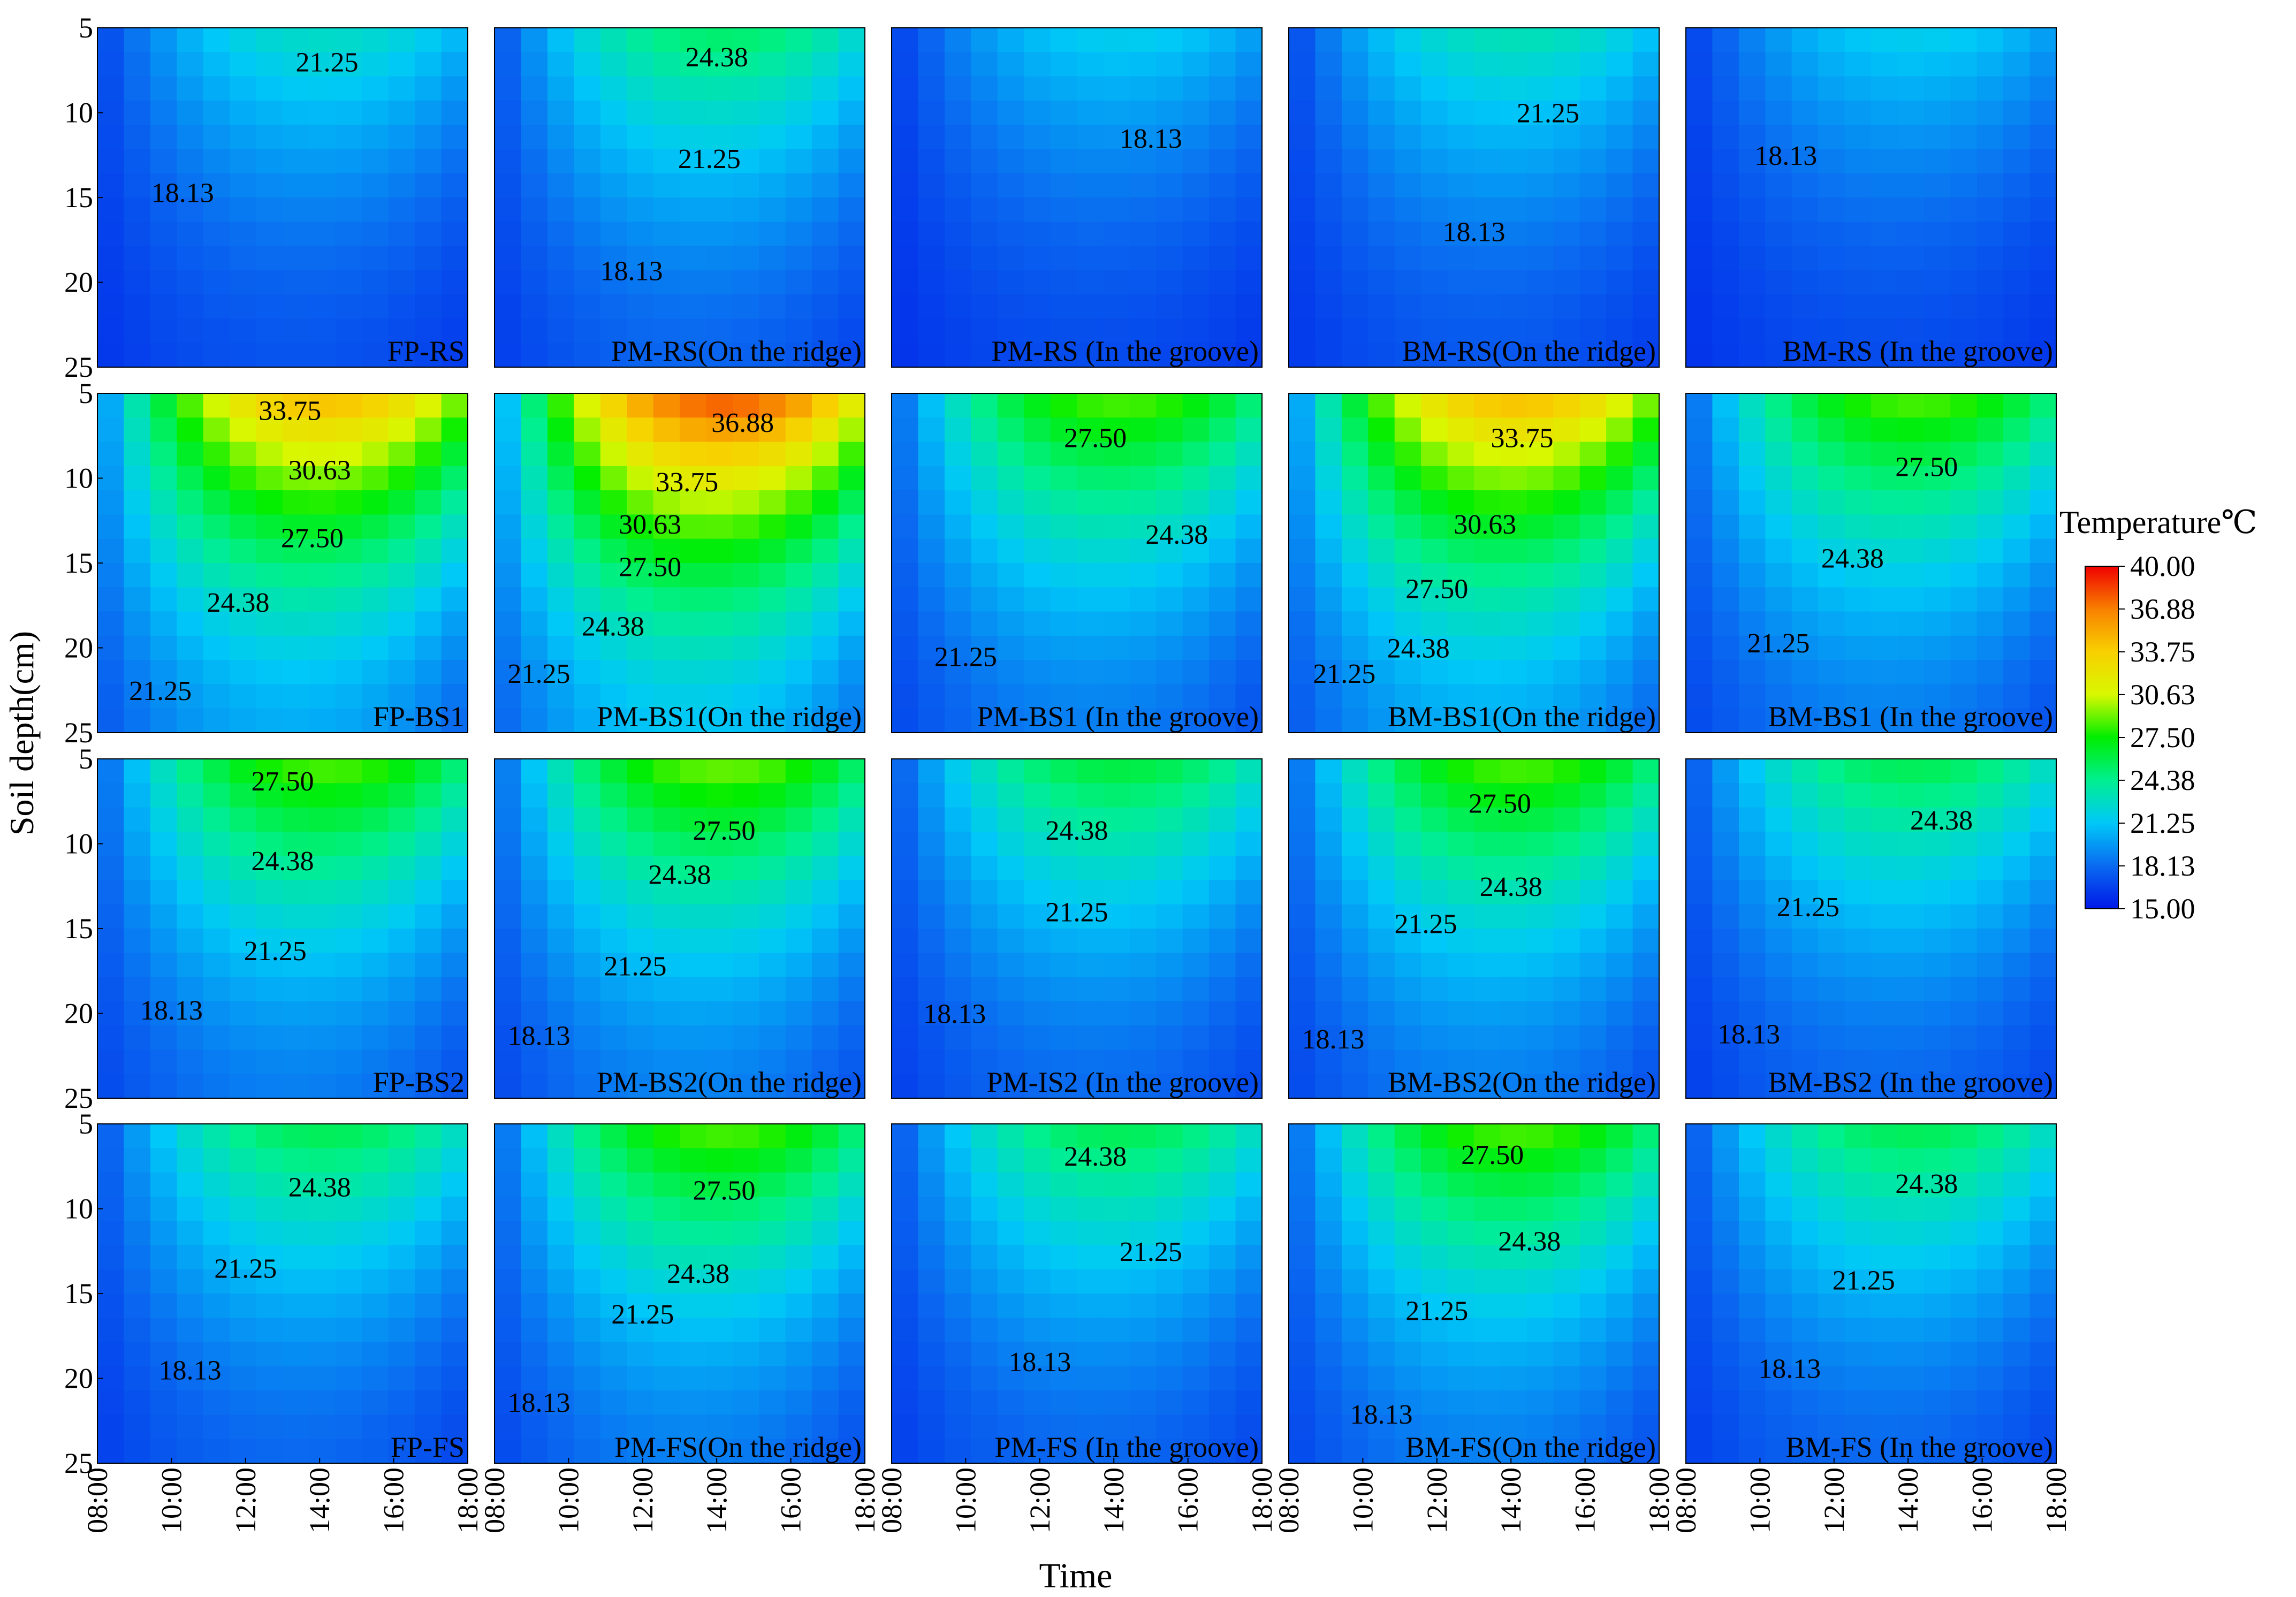  What do you see at coordinates (1871, 563) in the screenshot?
I see `panel-field` at bounding box center [1871, 563].